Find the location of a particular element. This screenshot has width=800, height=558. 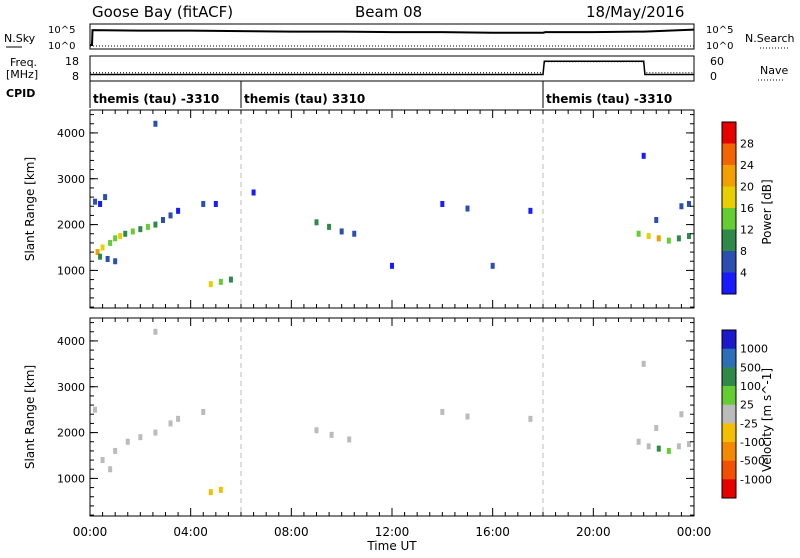

x-tick-label: 12:00 is located at coordinates (392, 532).